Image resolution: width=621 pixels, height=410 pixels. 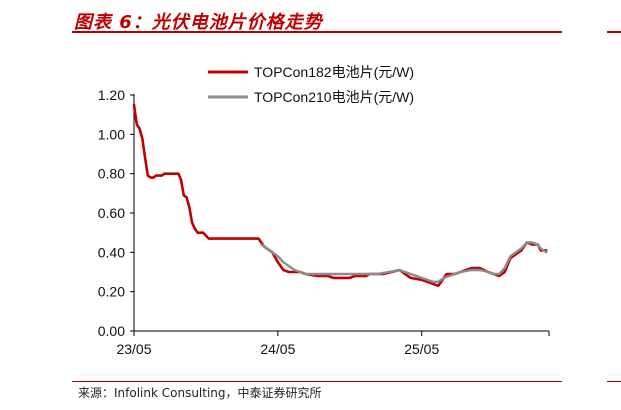 What do you see at coordinates (111, 95) in the screenshot?
I see `y-tick-label: 1.20` at bounding box center [111, 95].